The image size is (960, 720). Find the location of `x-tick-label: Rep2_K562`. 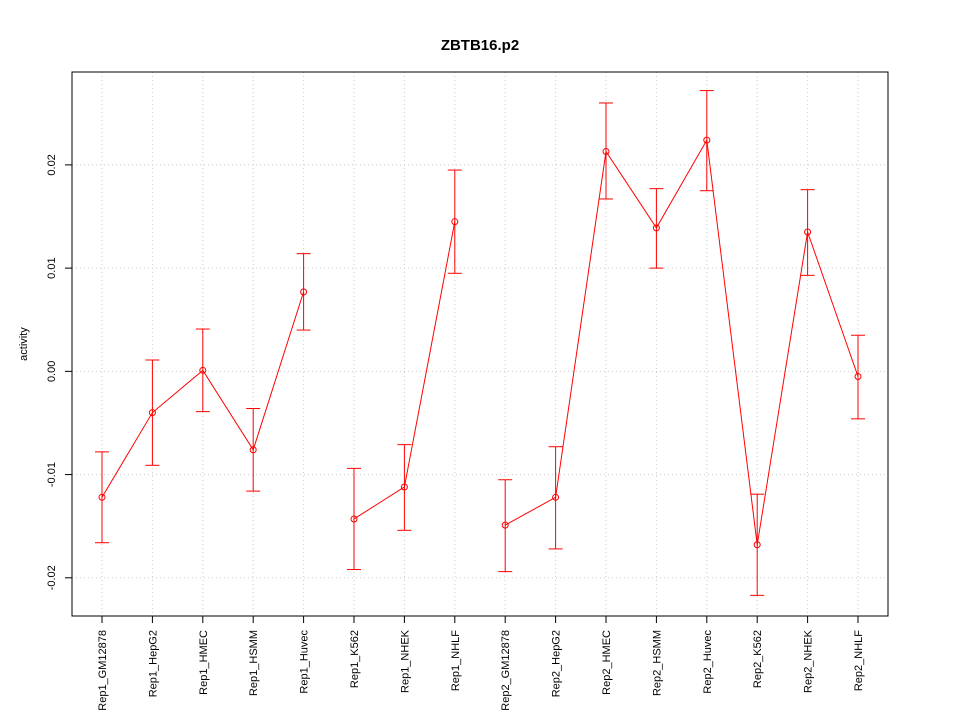

x-tick-label: Rep2_K562 is located at coordinates (758, 659).